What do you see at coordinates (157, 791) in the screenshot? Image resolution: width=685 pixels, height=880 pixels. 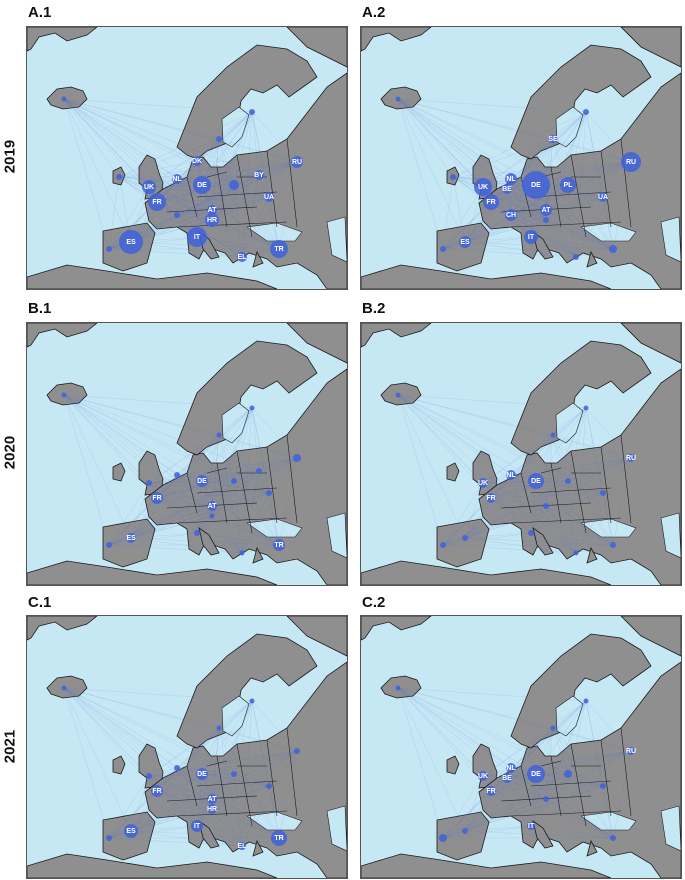 I see `country-node-fr` at bounding box center [157, 791].